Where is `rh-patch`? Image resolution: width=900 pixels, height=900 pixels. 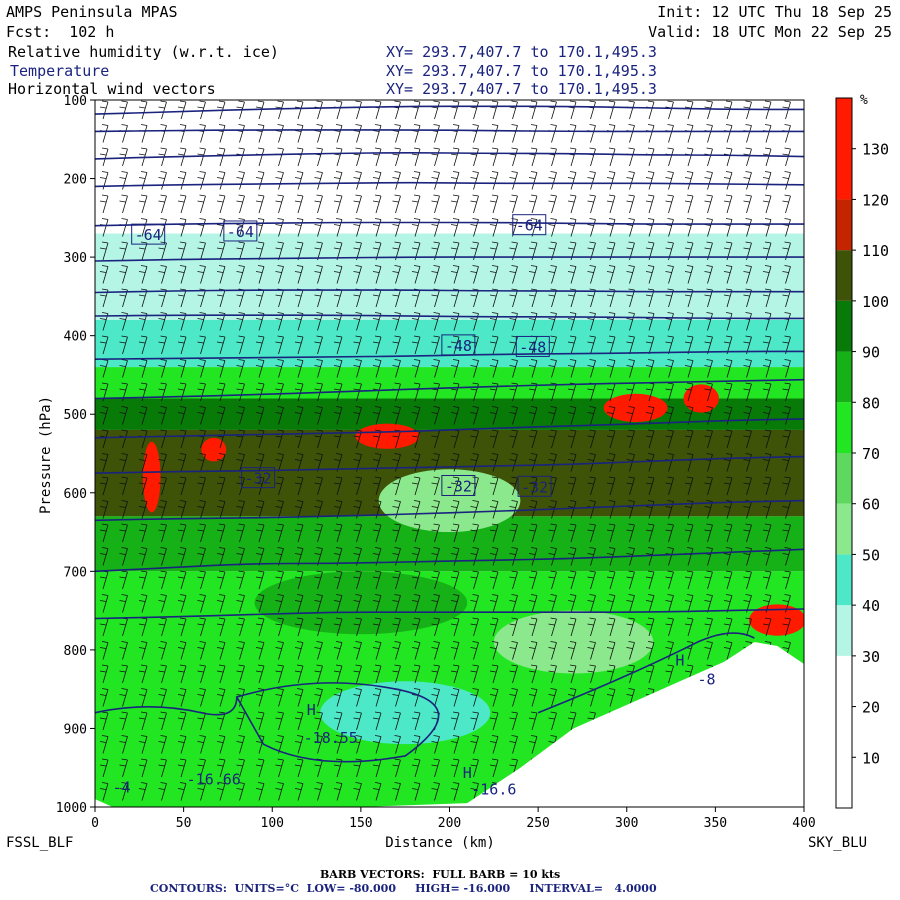 rh-patch is located at coordinates (387, 436).